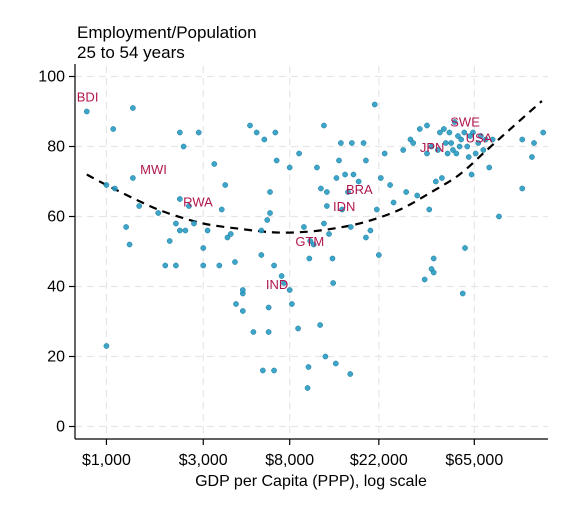 This screenshot has height=510, width=566. Describe the element at coordinates (56, 287) in the screenshot. I see `y-tick-label: 40` at that location.